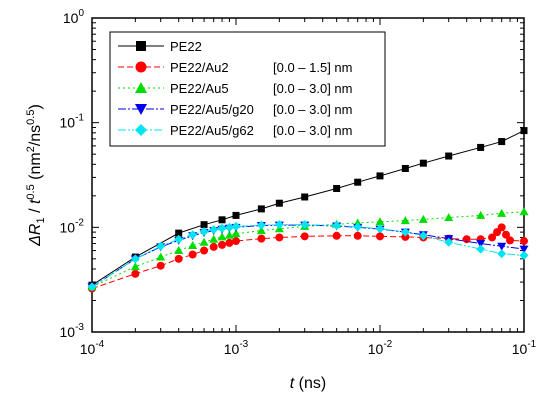 The height and width of the screenshot is (406, 550). Describe the element at coordinates (292, 383) in the screenshot. I see `x-axis-var: t` at that location.